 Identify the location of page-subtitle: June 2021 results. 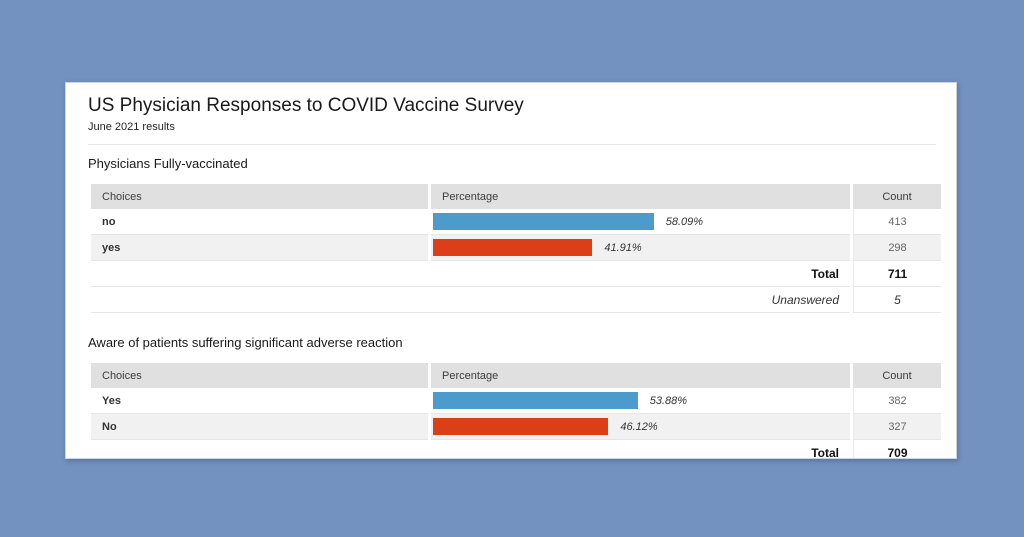
(131, 127).